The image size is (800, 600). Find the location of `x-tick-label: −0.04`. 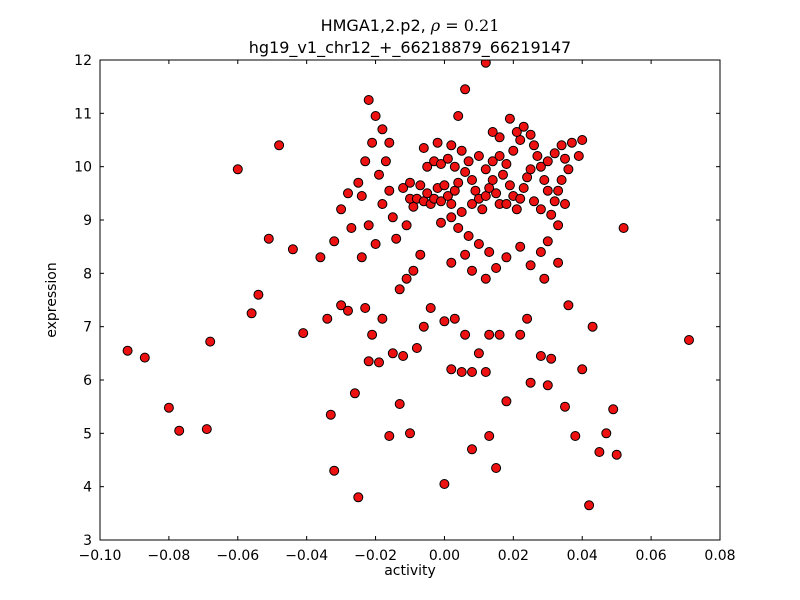

x-tick-label: −0.04 is located at coordinates (306, 556).